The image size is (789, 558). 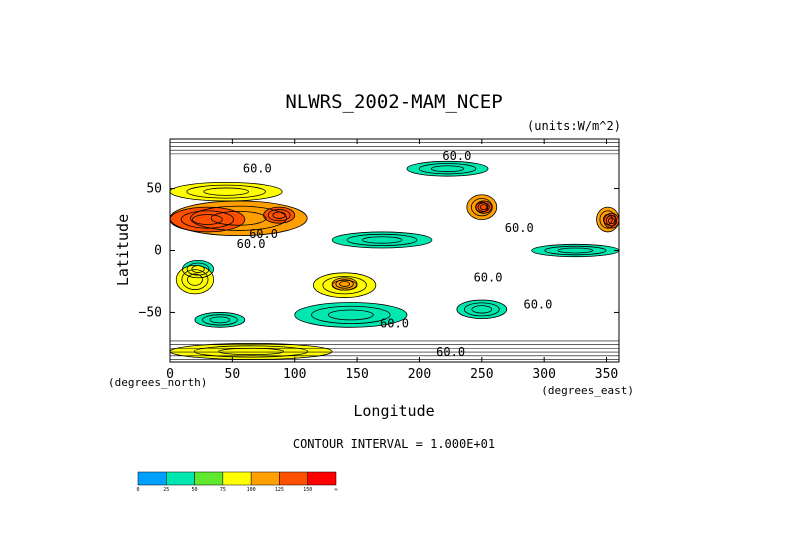 I want to click on x-axis-label: Longitude, so click(x=393, y=411).